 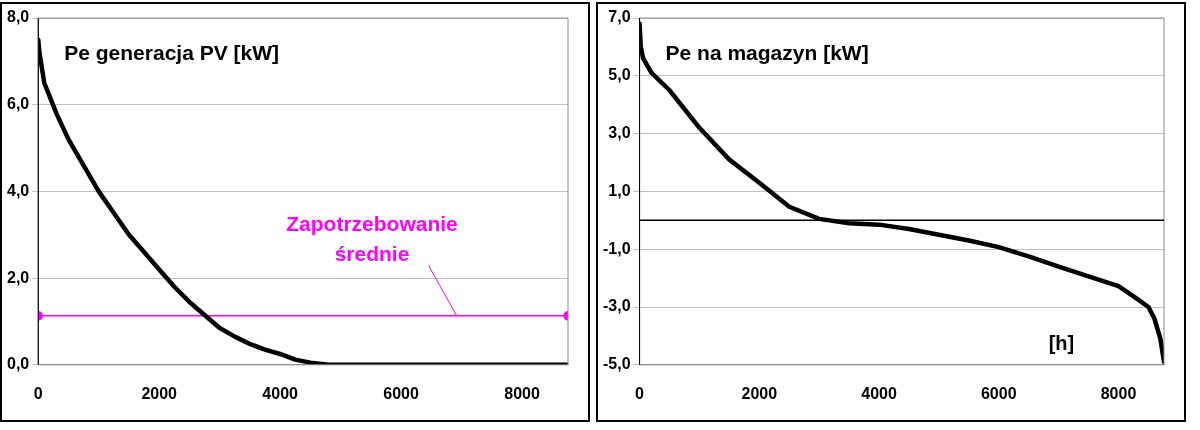 I want to click on y-tick-label: -5,0, so click(x=616, y=364).